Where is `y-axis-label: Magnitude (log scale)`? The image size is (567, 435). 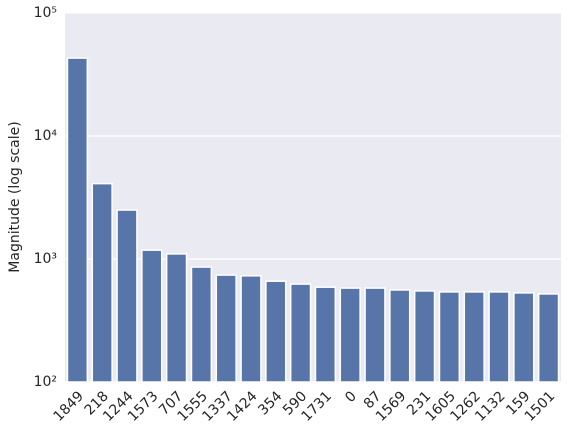
y-axis-label: Magnitude (log scale) is located at coordinates (15, 196).